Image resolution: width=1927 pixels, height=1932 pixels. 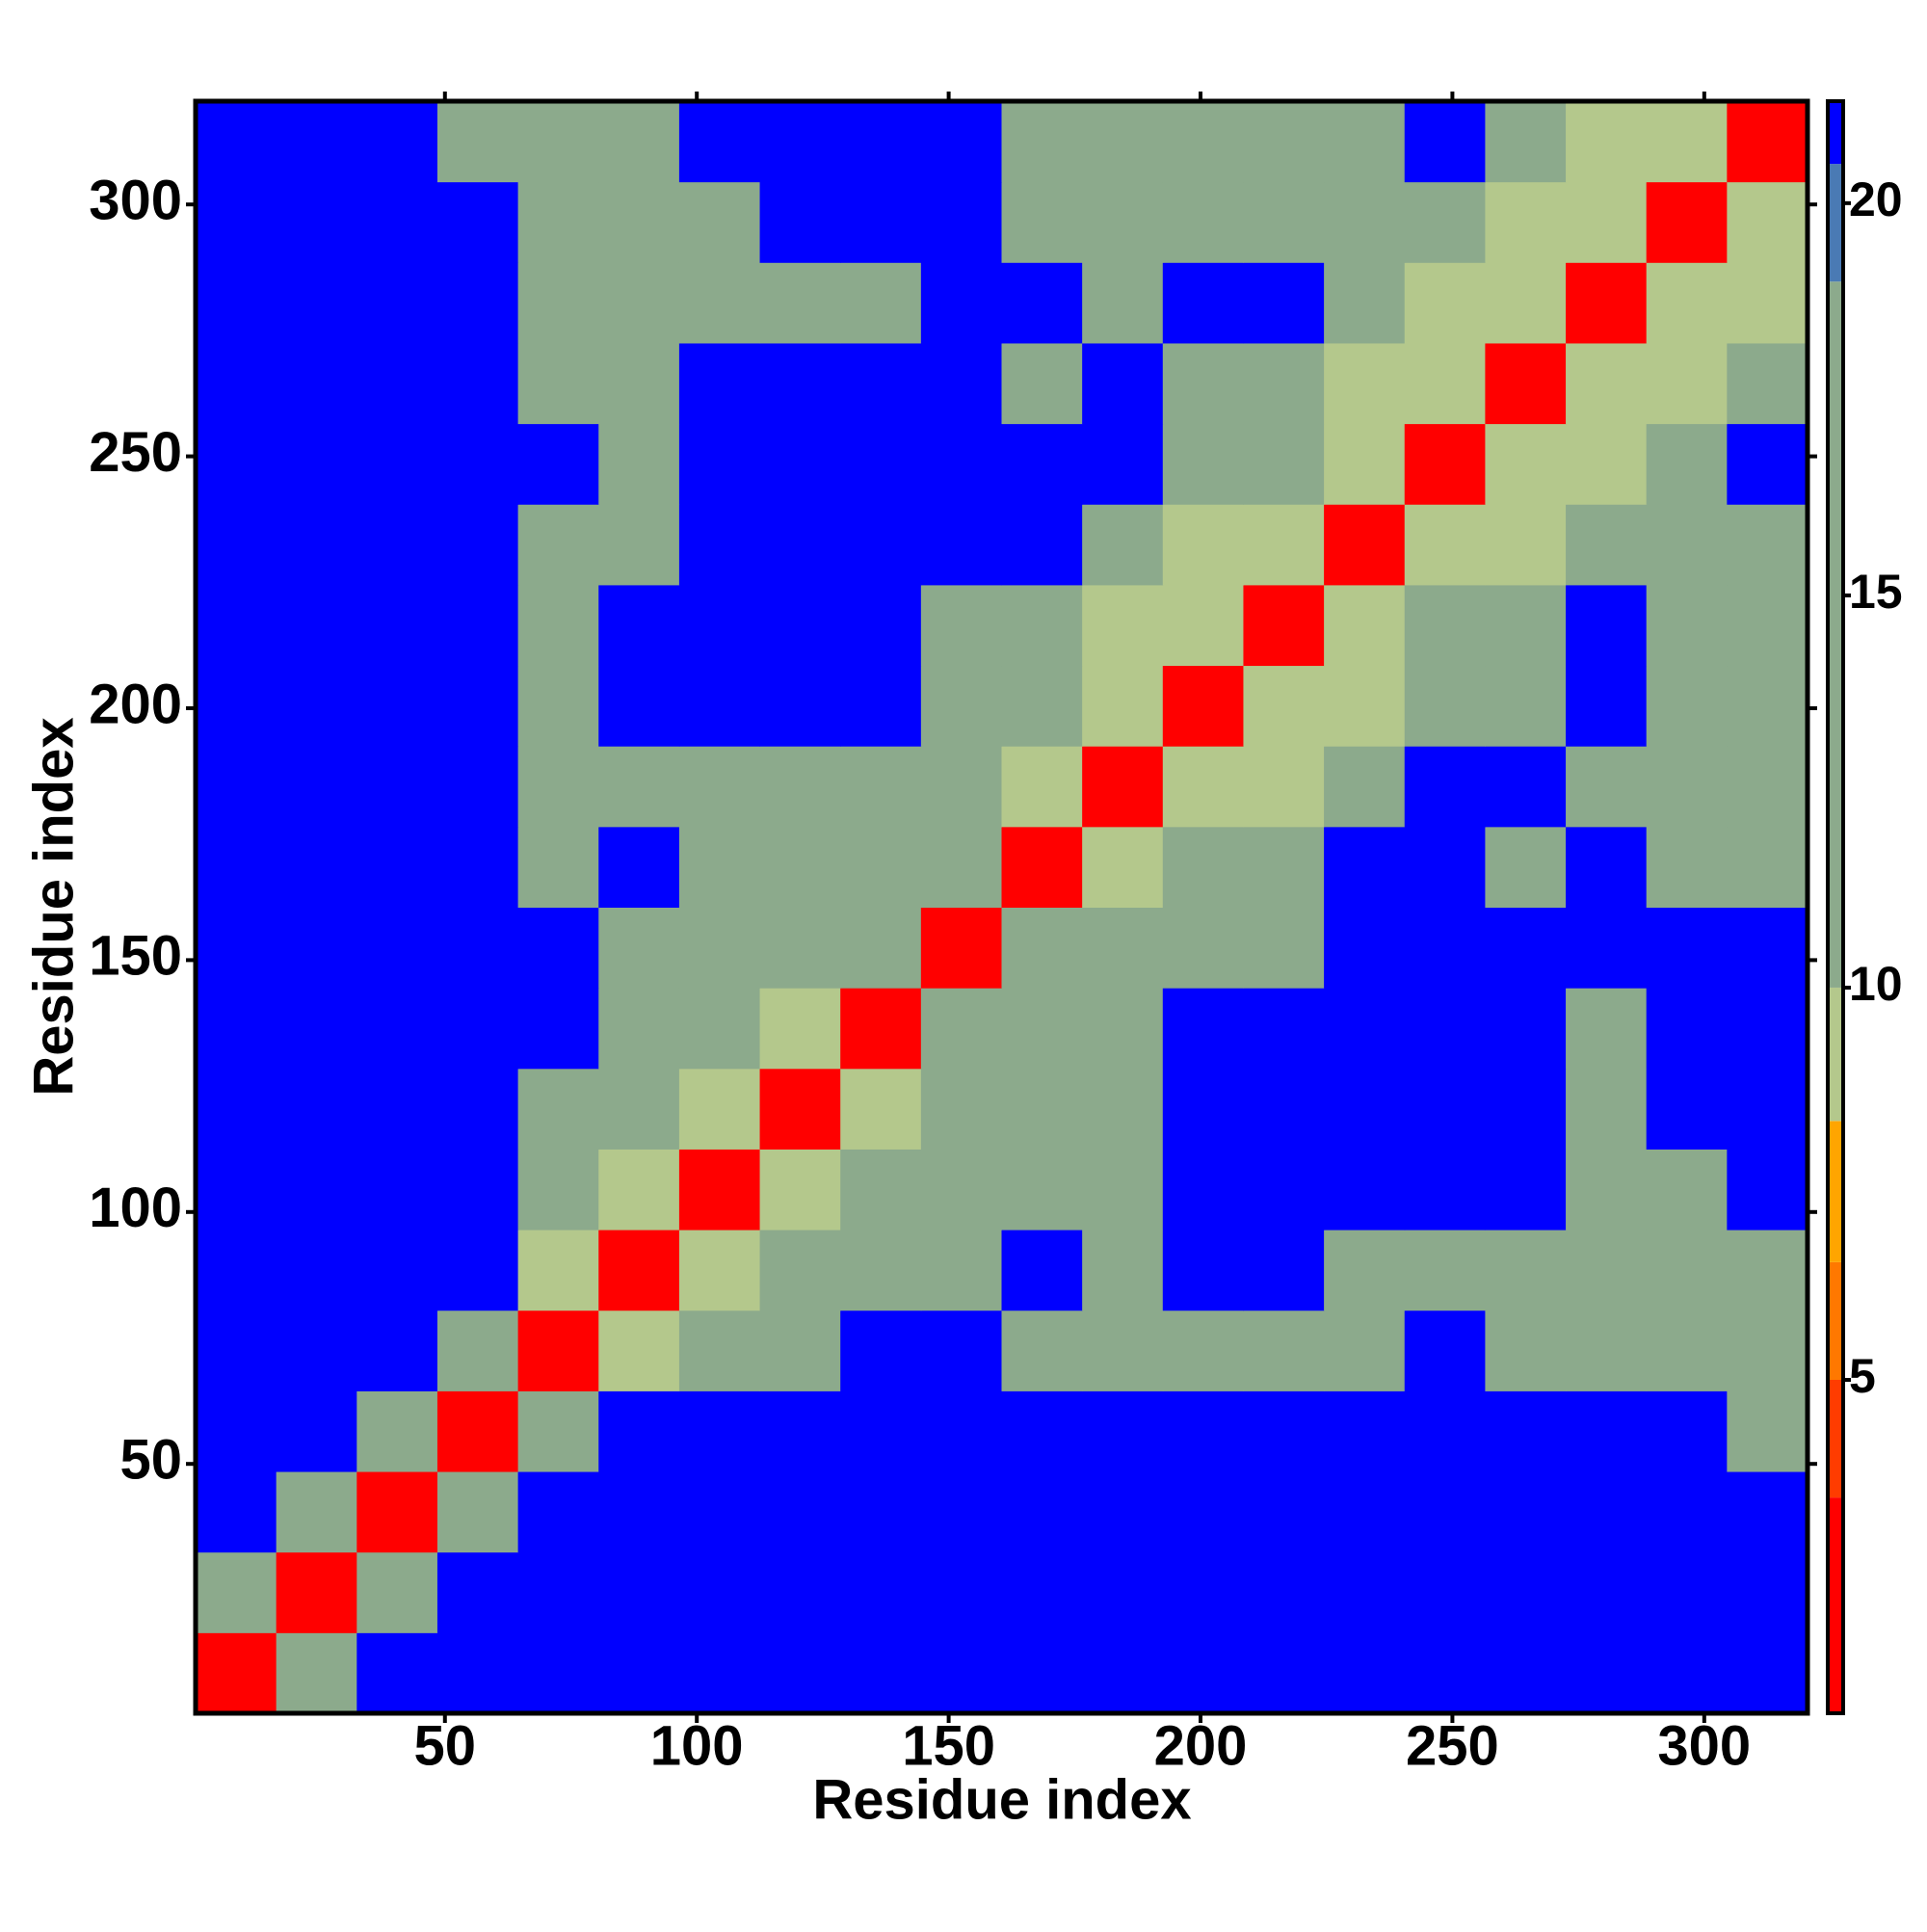 What do you see at coordinates (136, 704) in the screenshot?
I see `y-tick-label: 200` at bounding box center [136, 704].